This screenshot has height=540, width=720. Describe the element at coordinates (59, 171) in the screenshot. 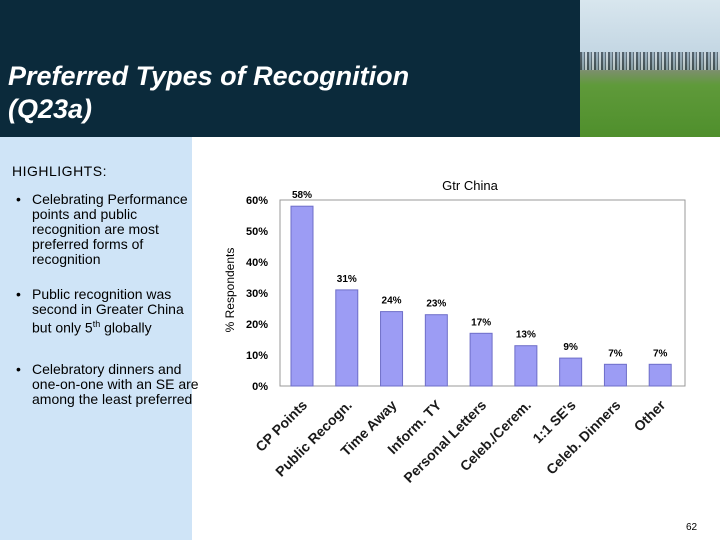

I see `highlights-heading: HIGHLIGHTS:` at that location.